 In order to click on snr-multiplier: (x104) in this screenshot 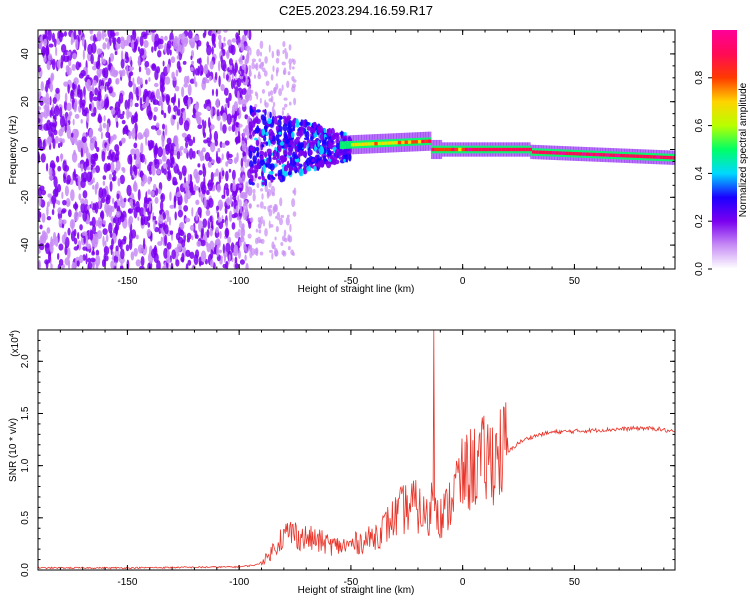, I will do `click(15, 343)`.